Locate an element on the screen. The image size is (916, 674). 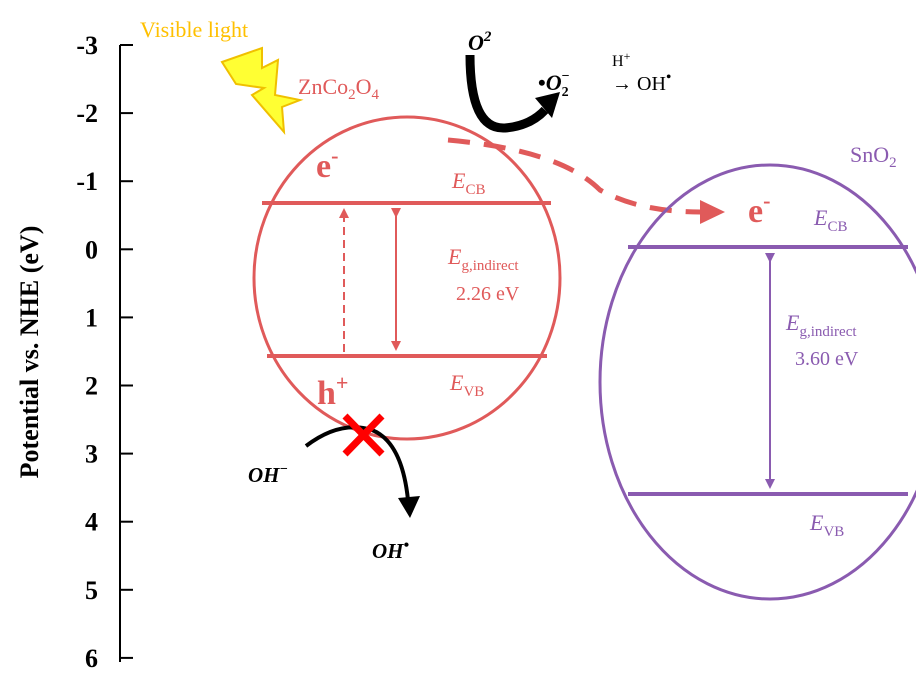
y-tick-label: -2 is located at coordinates (87, 113).